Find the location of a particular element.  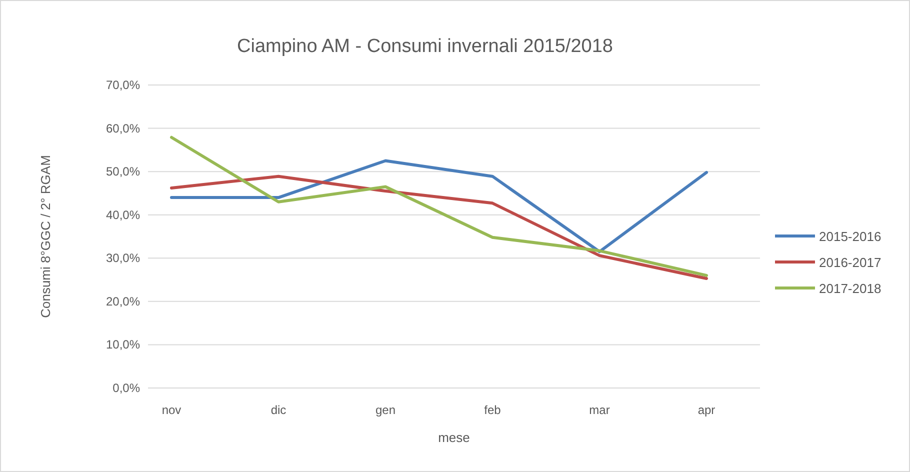

x-tick-label: apr is located at coordinates (707, 410).